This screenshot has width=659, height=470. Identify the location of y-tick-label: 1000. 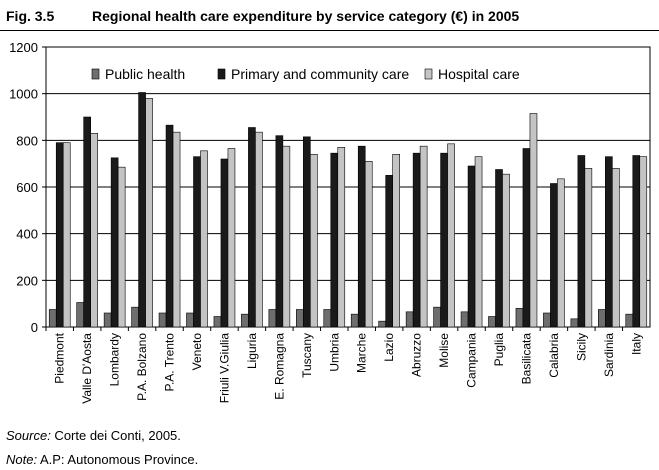
(23, 94).